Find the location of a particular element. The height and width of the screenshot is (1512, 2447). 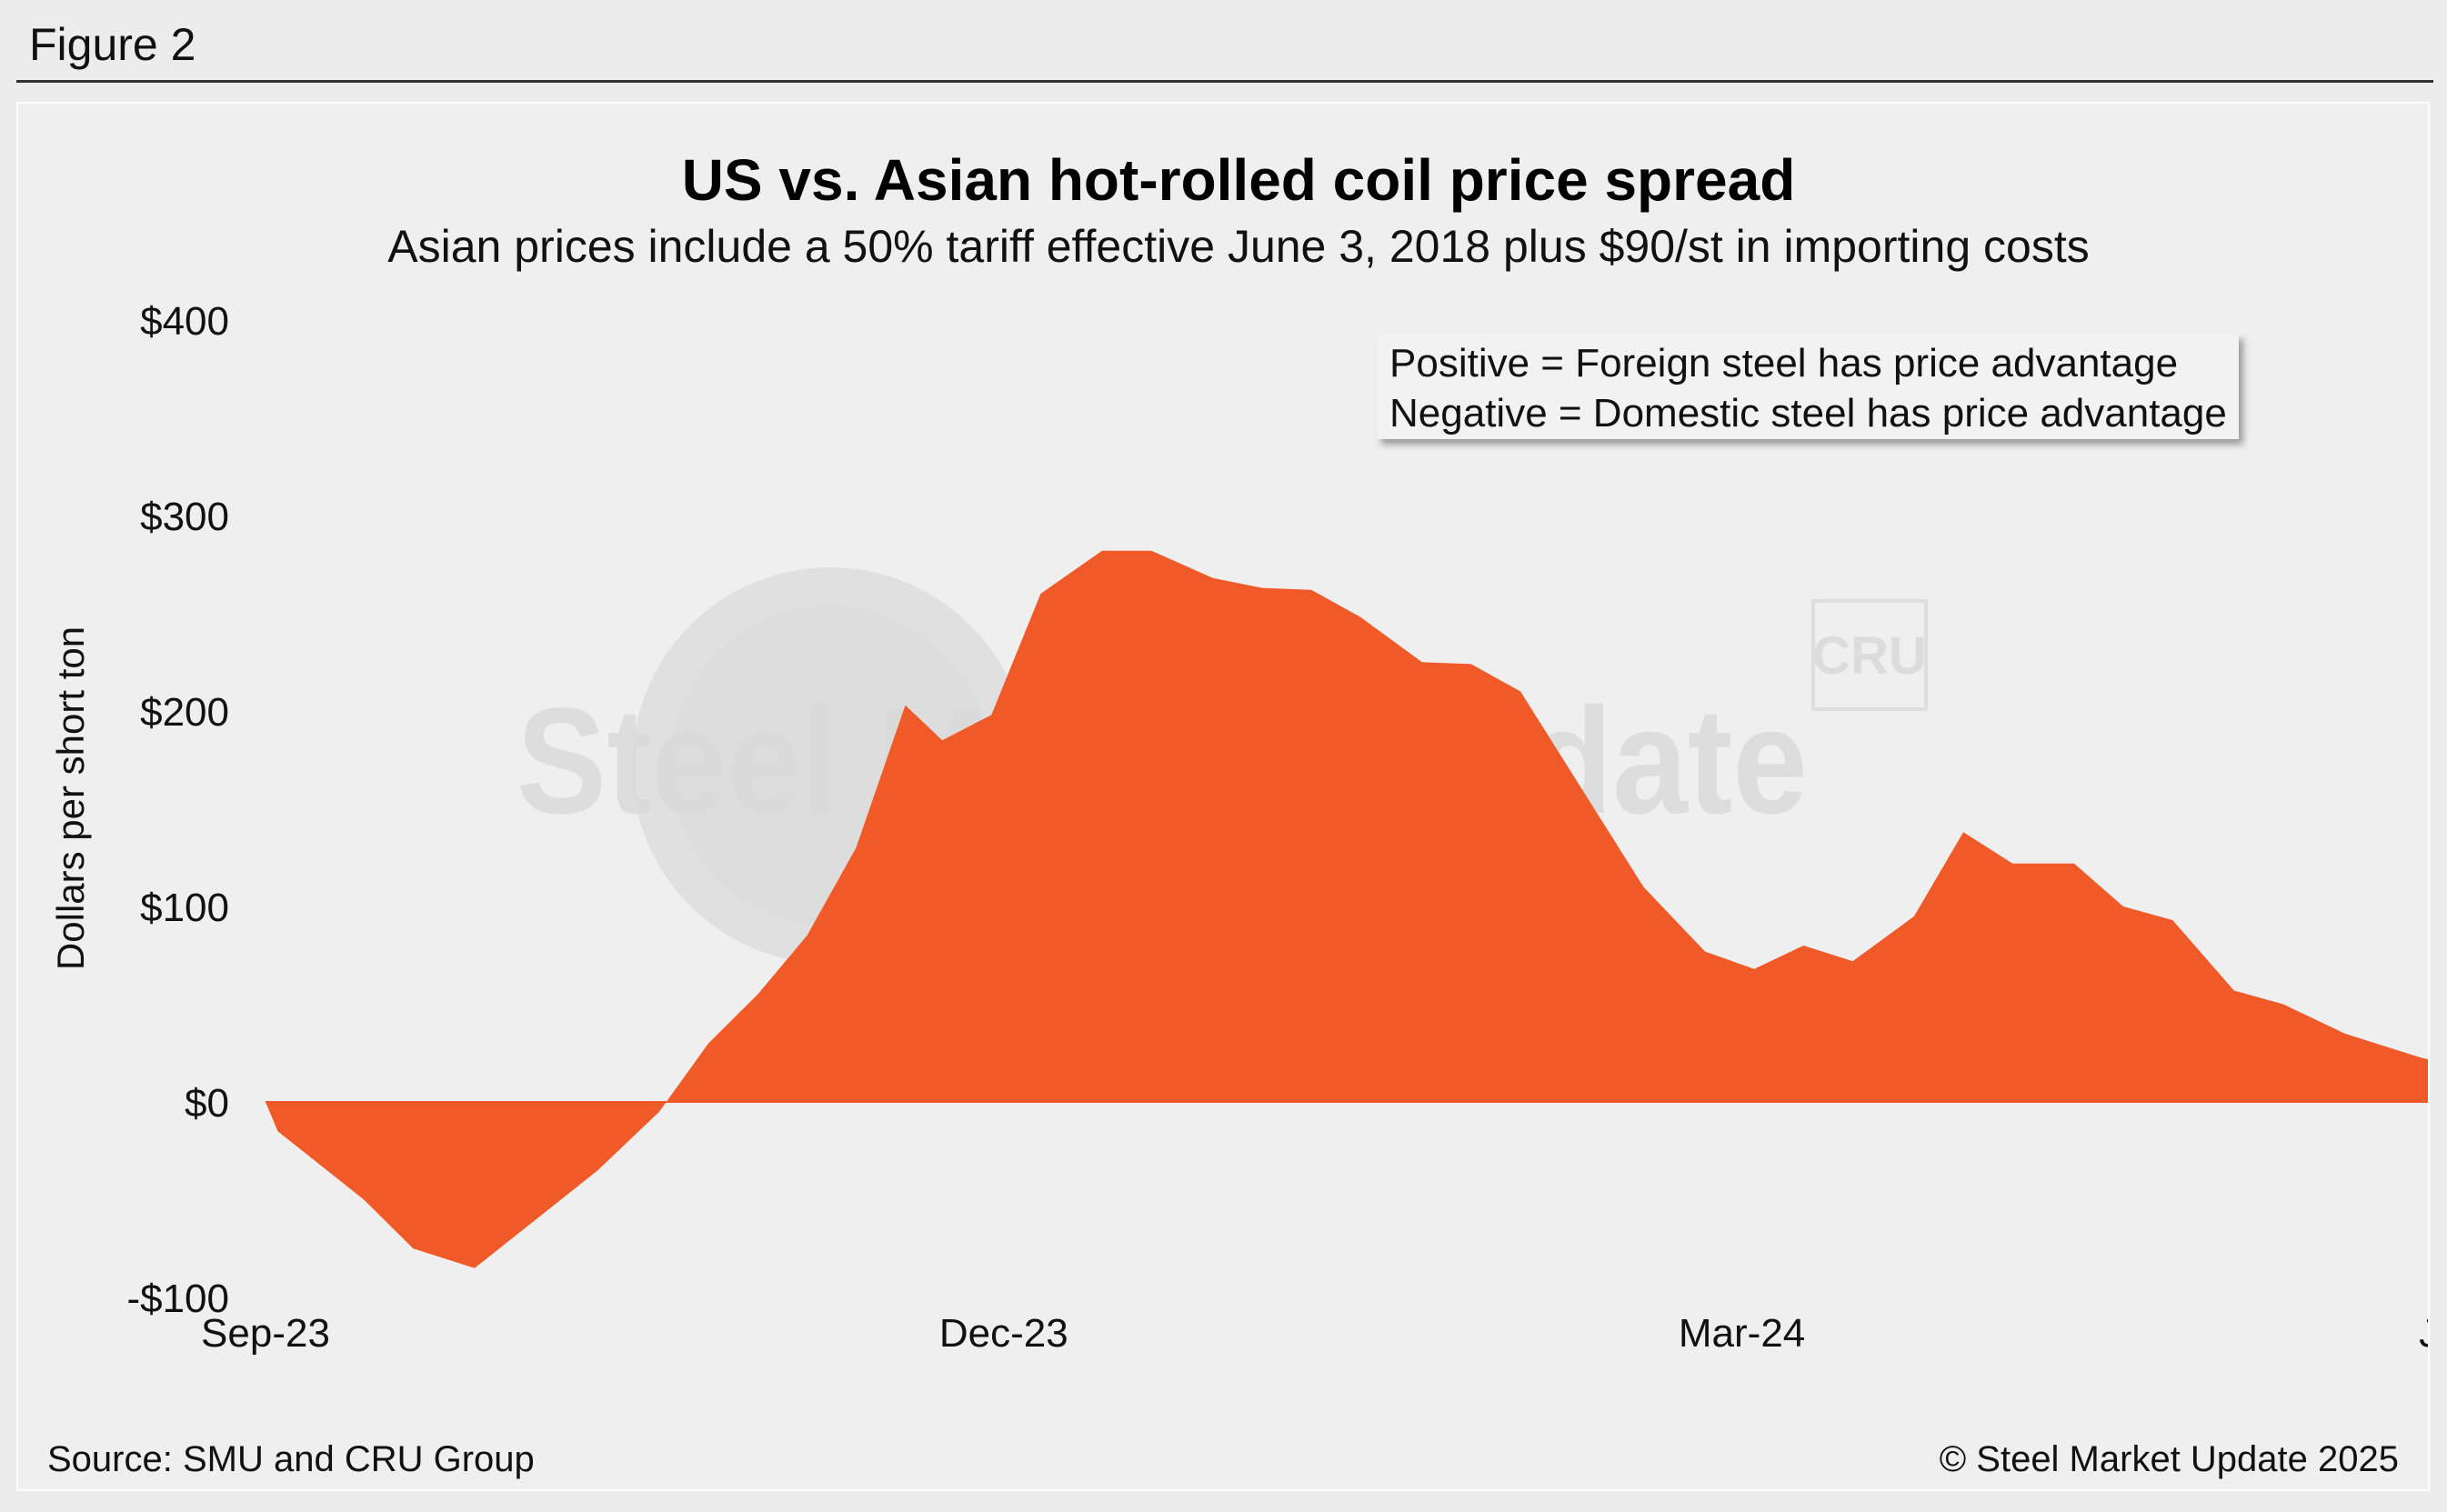

watermark-badge-text: CRU is located at coordinates (1870, 656).